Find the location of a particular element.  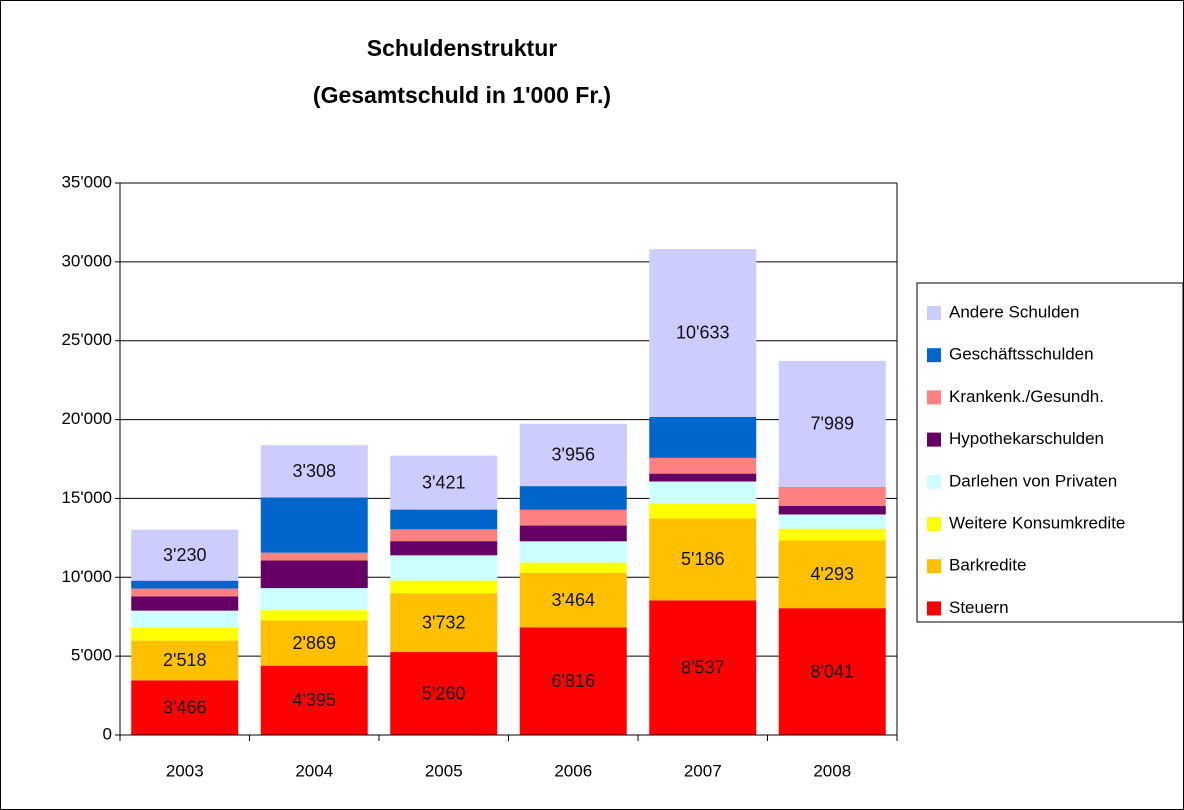

data-label: 3'956 is located at coordinates (573, 455).